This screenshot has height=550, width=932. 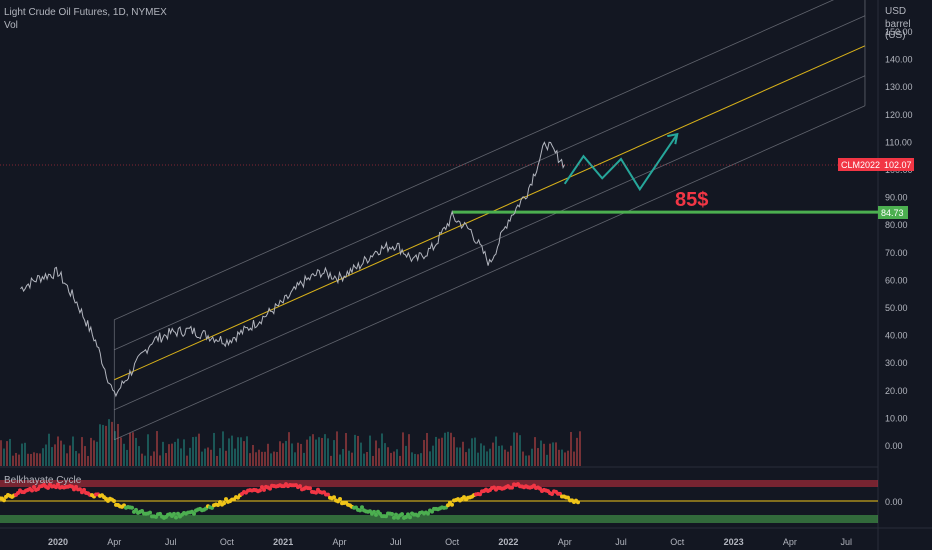 I want to click on belkhayate-cycle-pane: 0.00, so click(x=451, y=501).